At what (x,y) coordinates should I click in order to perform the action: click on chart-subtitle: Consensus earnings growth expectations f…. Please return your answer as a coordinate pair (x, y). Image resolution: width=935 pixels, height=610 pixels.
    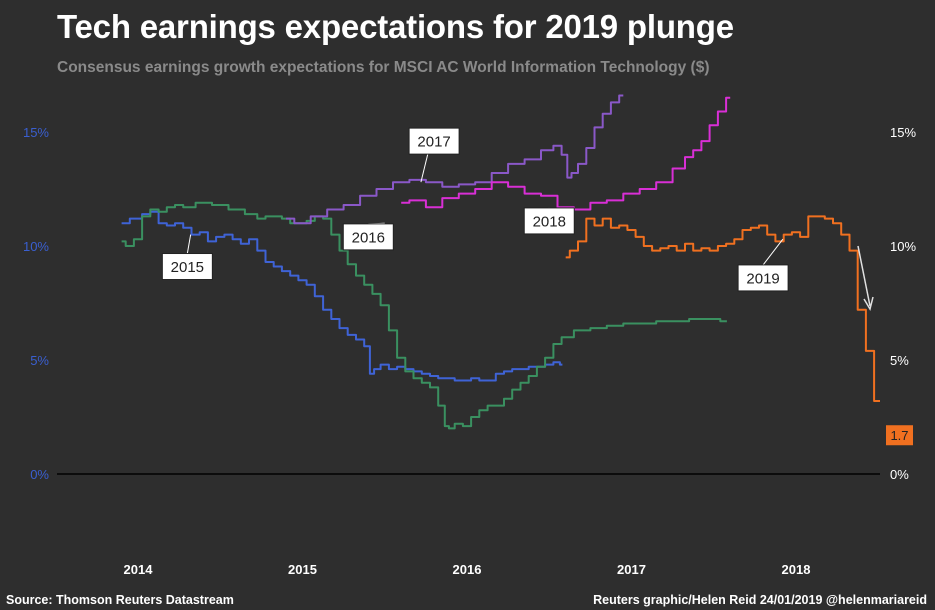
    Looking at the image, I should click on (383, 67).